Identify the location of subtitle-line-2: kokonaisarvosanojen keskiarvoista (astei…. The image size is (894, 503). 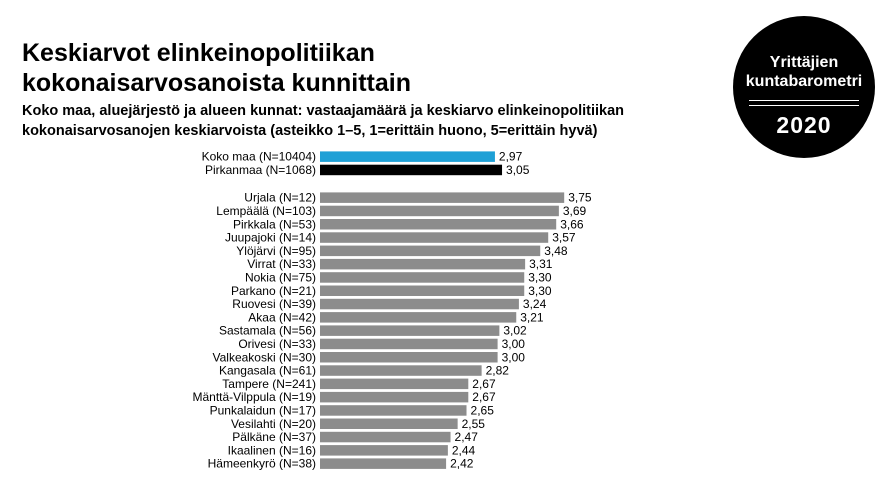
(310, 131).